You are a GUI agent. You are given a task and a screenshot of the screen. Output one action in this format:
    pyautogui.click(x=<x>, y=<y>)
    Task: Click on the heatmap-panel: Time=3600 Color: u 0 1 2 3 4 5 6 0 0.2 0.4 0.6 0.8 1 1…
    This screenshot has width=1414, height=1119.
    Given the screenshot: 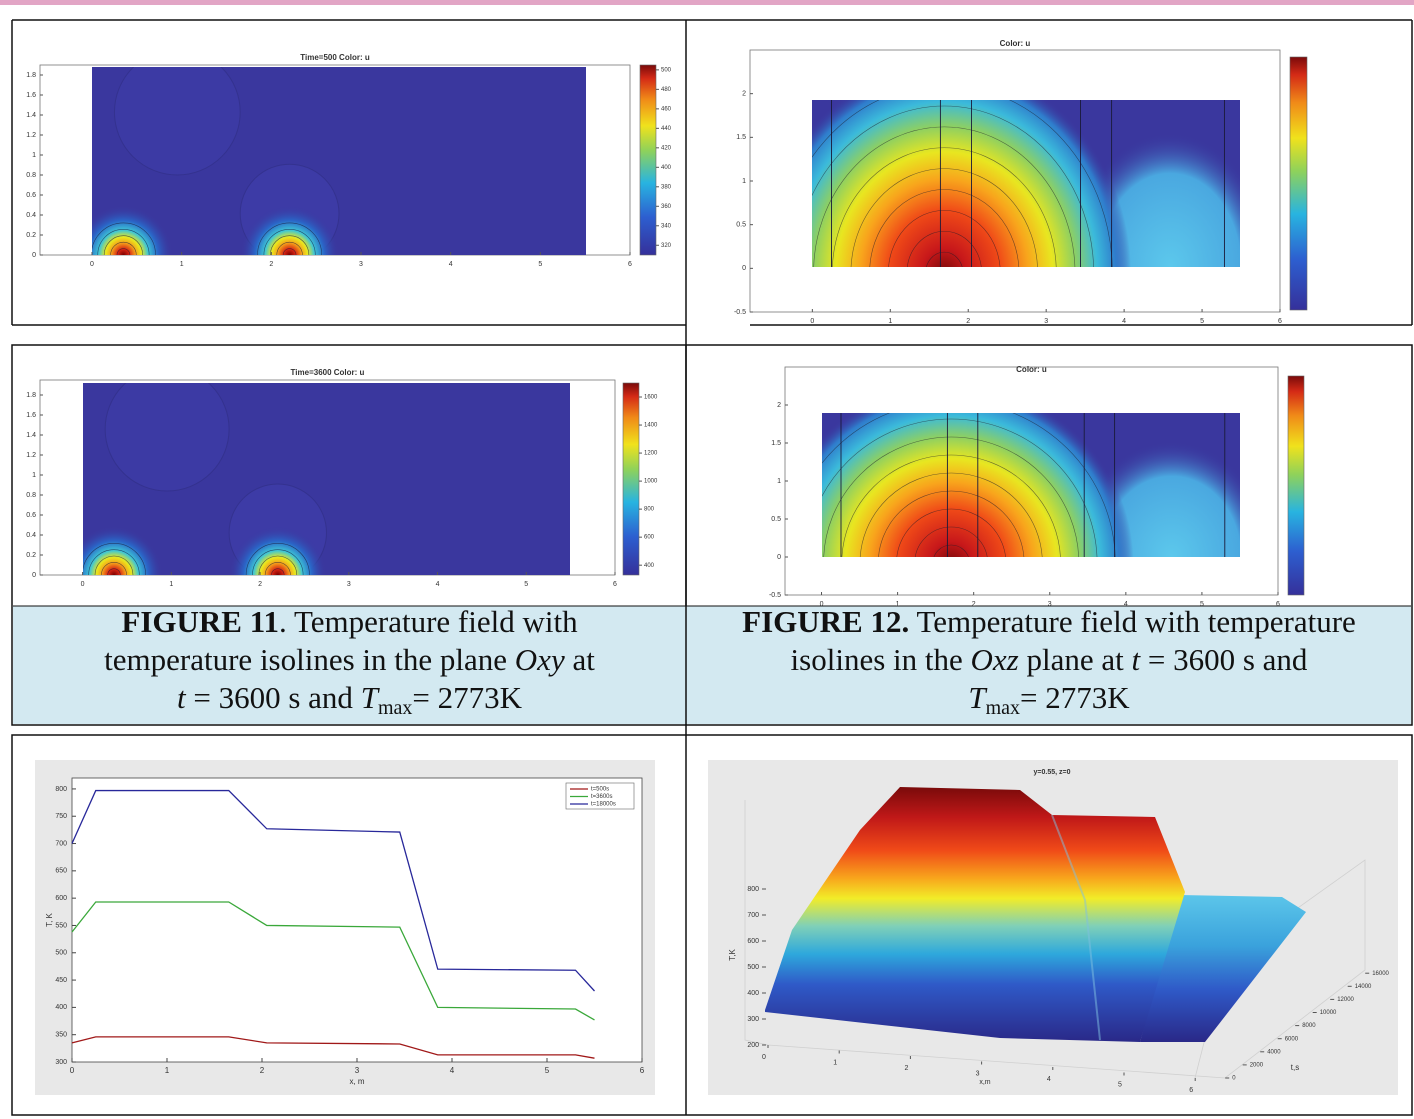 What is the action you would take?
    pyautogui.click(x=342, y=478)
    